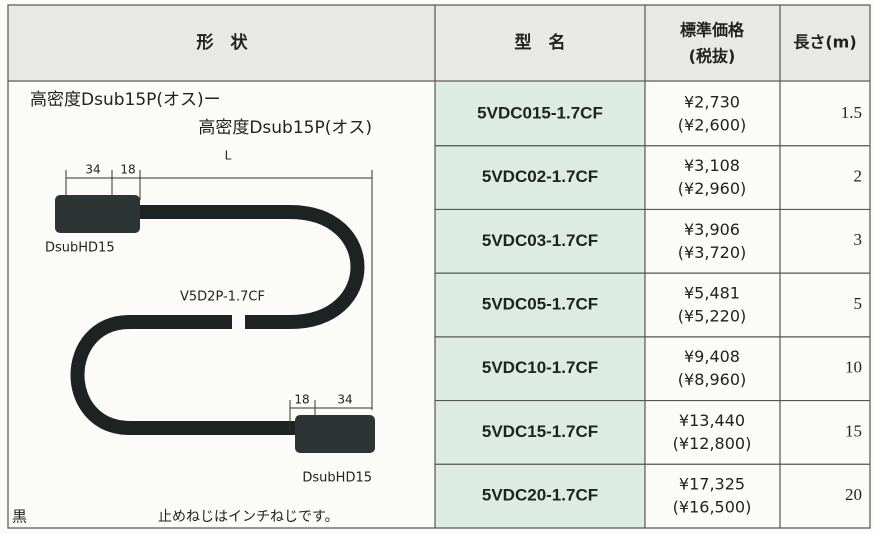  Describe the element at coordinates (712, 420) in the screenshot. I see `price: ¥13,440` at that location.